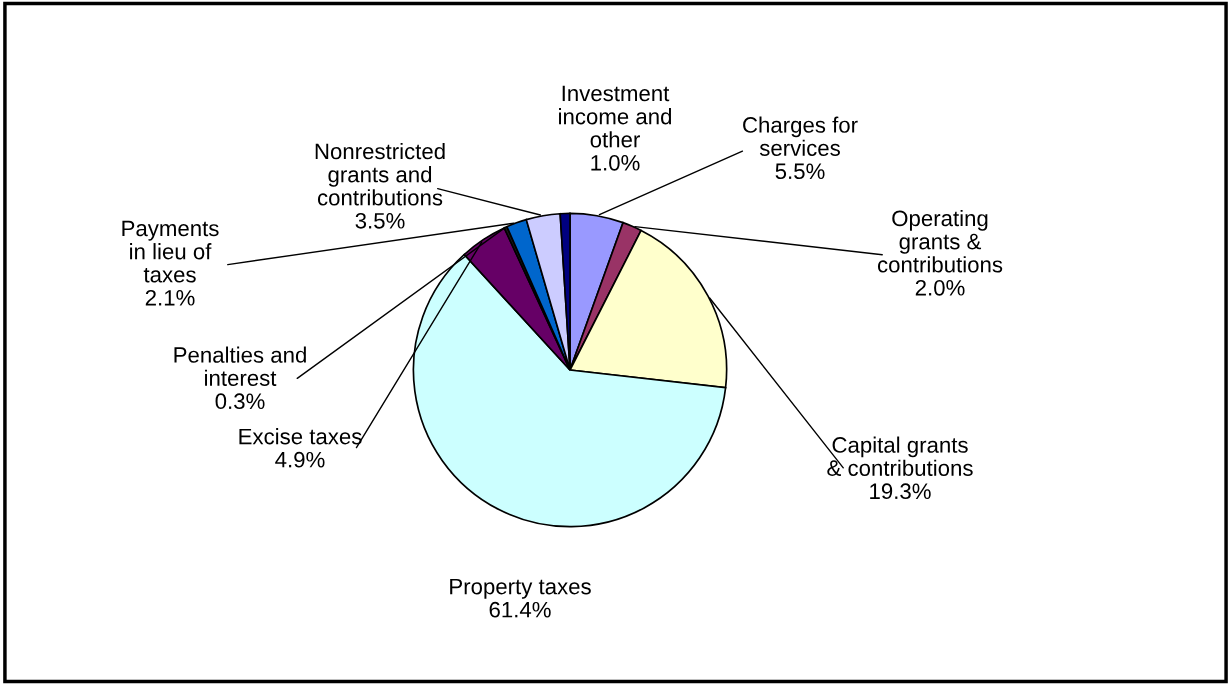  I want to click on data-label: 19.3%, so click(900, 491).